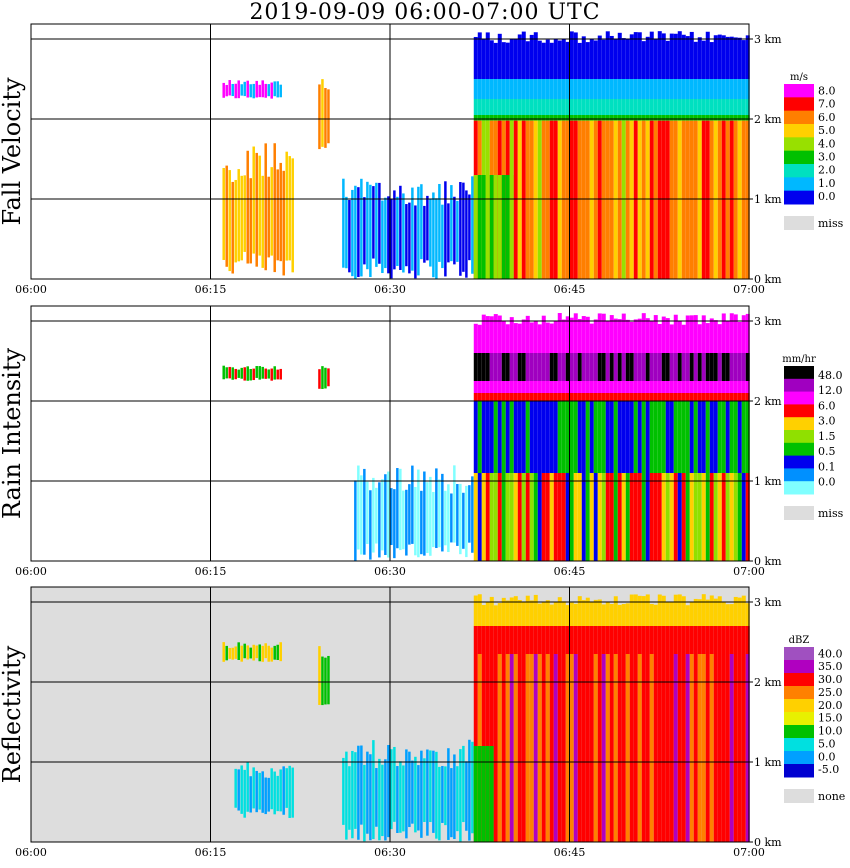  I want to click on x-tick-label: 06:30, so click(390, 289).